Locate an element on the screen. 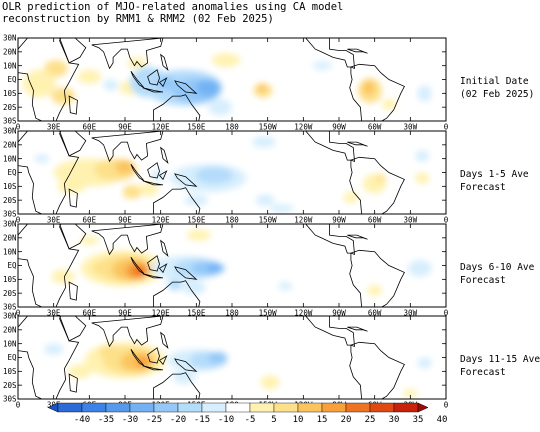 The width and height of the screenshot is (540, 432). lat-tick-label: 10N is located at coordinates (10, 158).